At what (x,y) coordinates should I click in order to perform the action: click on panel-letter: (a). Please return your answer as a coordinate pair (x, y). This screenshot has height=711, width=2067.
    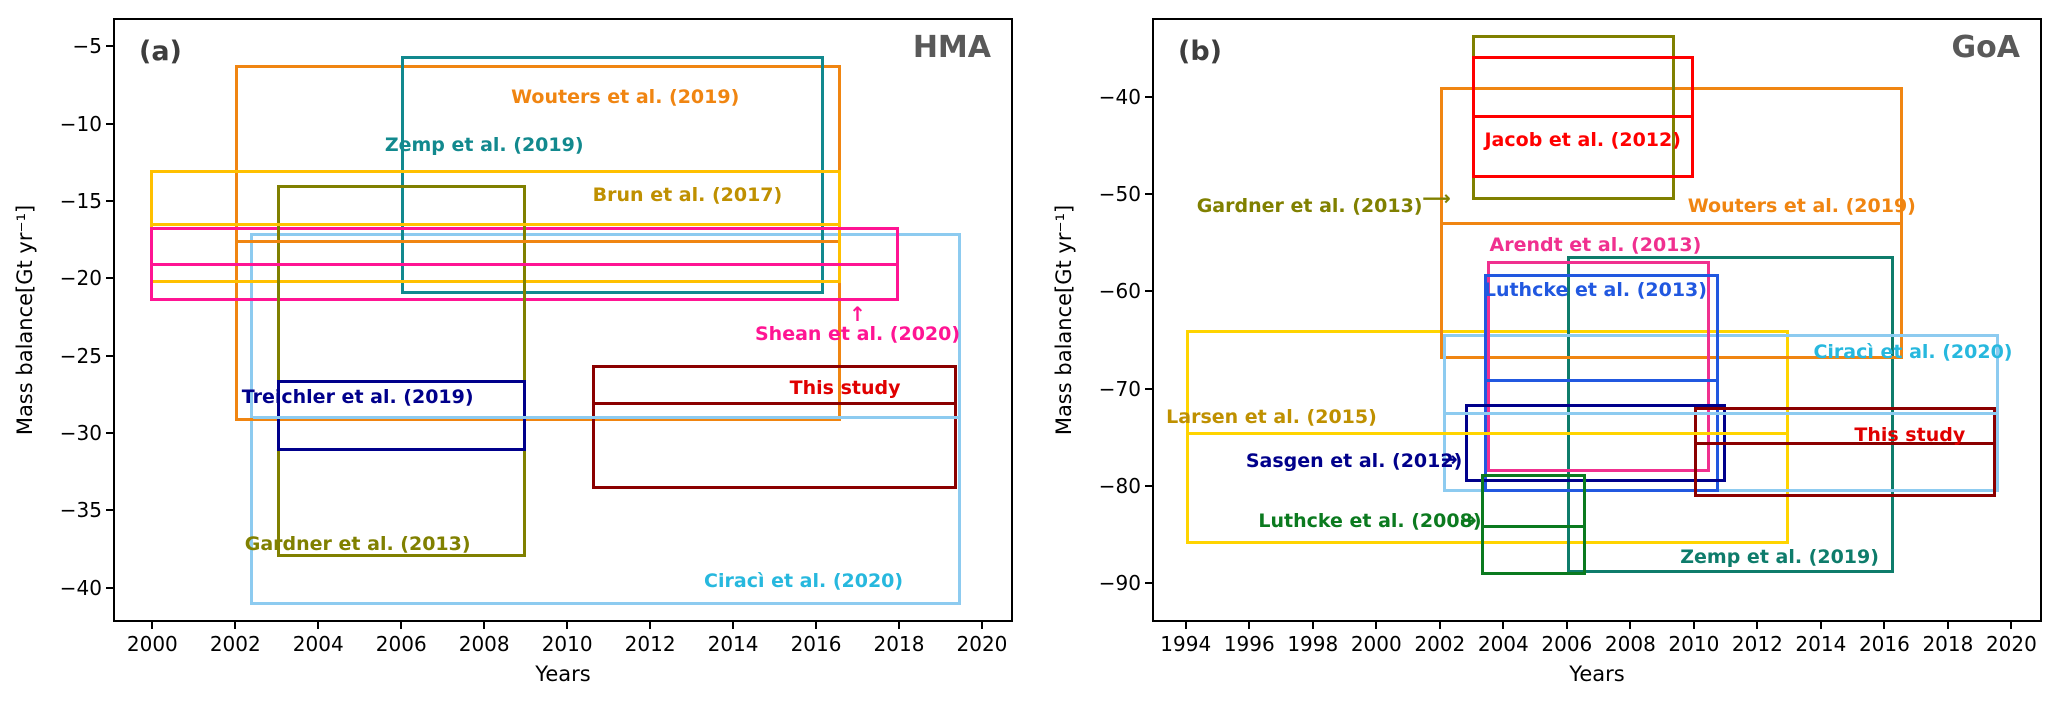
    Looking at the image, I should click on (160, 51).